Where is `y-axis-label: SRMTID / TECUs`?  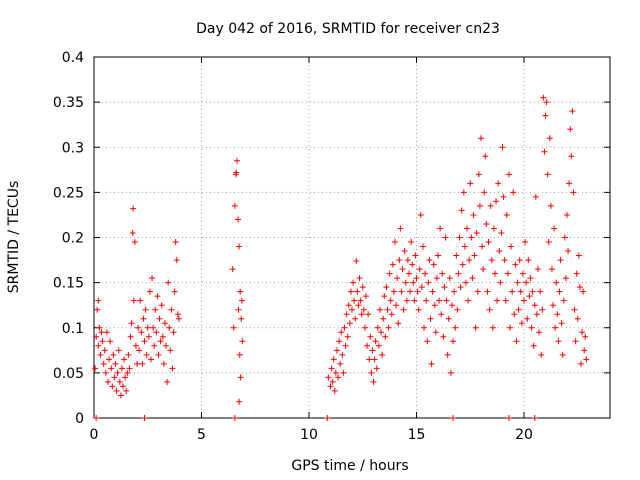 y-axis-label: SRMTID / TECUs is located at coordinates (14, 237).